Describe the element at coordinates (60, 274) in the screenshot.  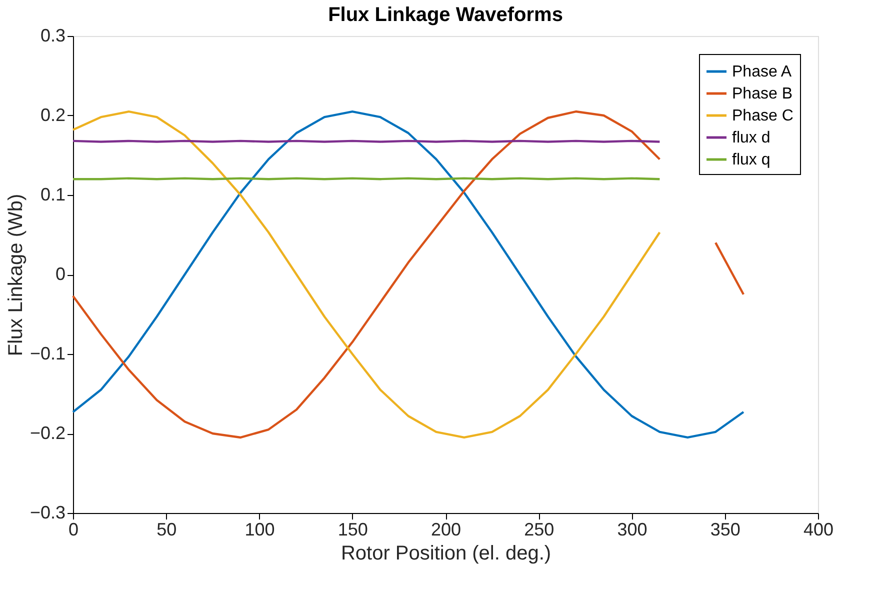
I see `y-tick-label: 0` at that location.